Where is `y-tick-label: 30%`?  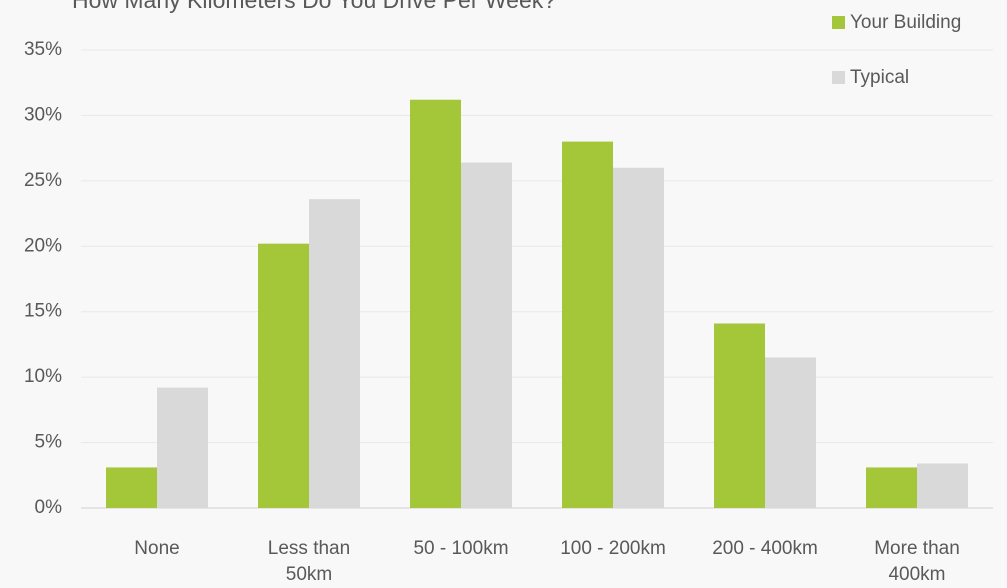 y-tick-label: 30% is located at coordinates (43, 114).